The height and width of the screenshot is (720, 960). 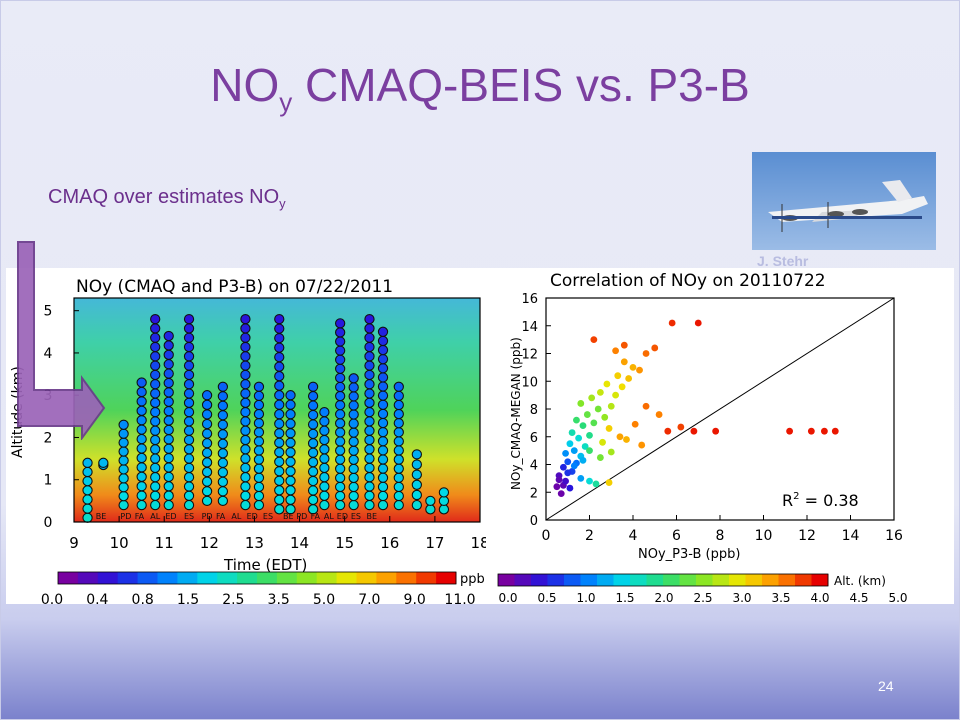 I want to click on airport-label: BE, so click(x=101, y=516).